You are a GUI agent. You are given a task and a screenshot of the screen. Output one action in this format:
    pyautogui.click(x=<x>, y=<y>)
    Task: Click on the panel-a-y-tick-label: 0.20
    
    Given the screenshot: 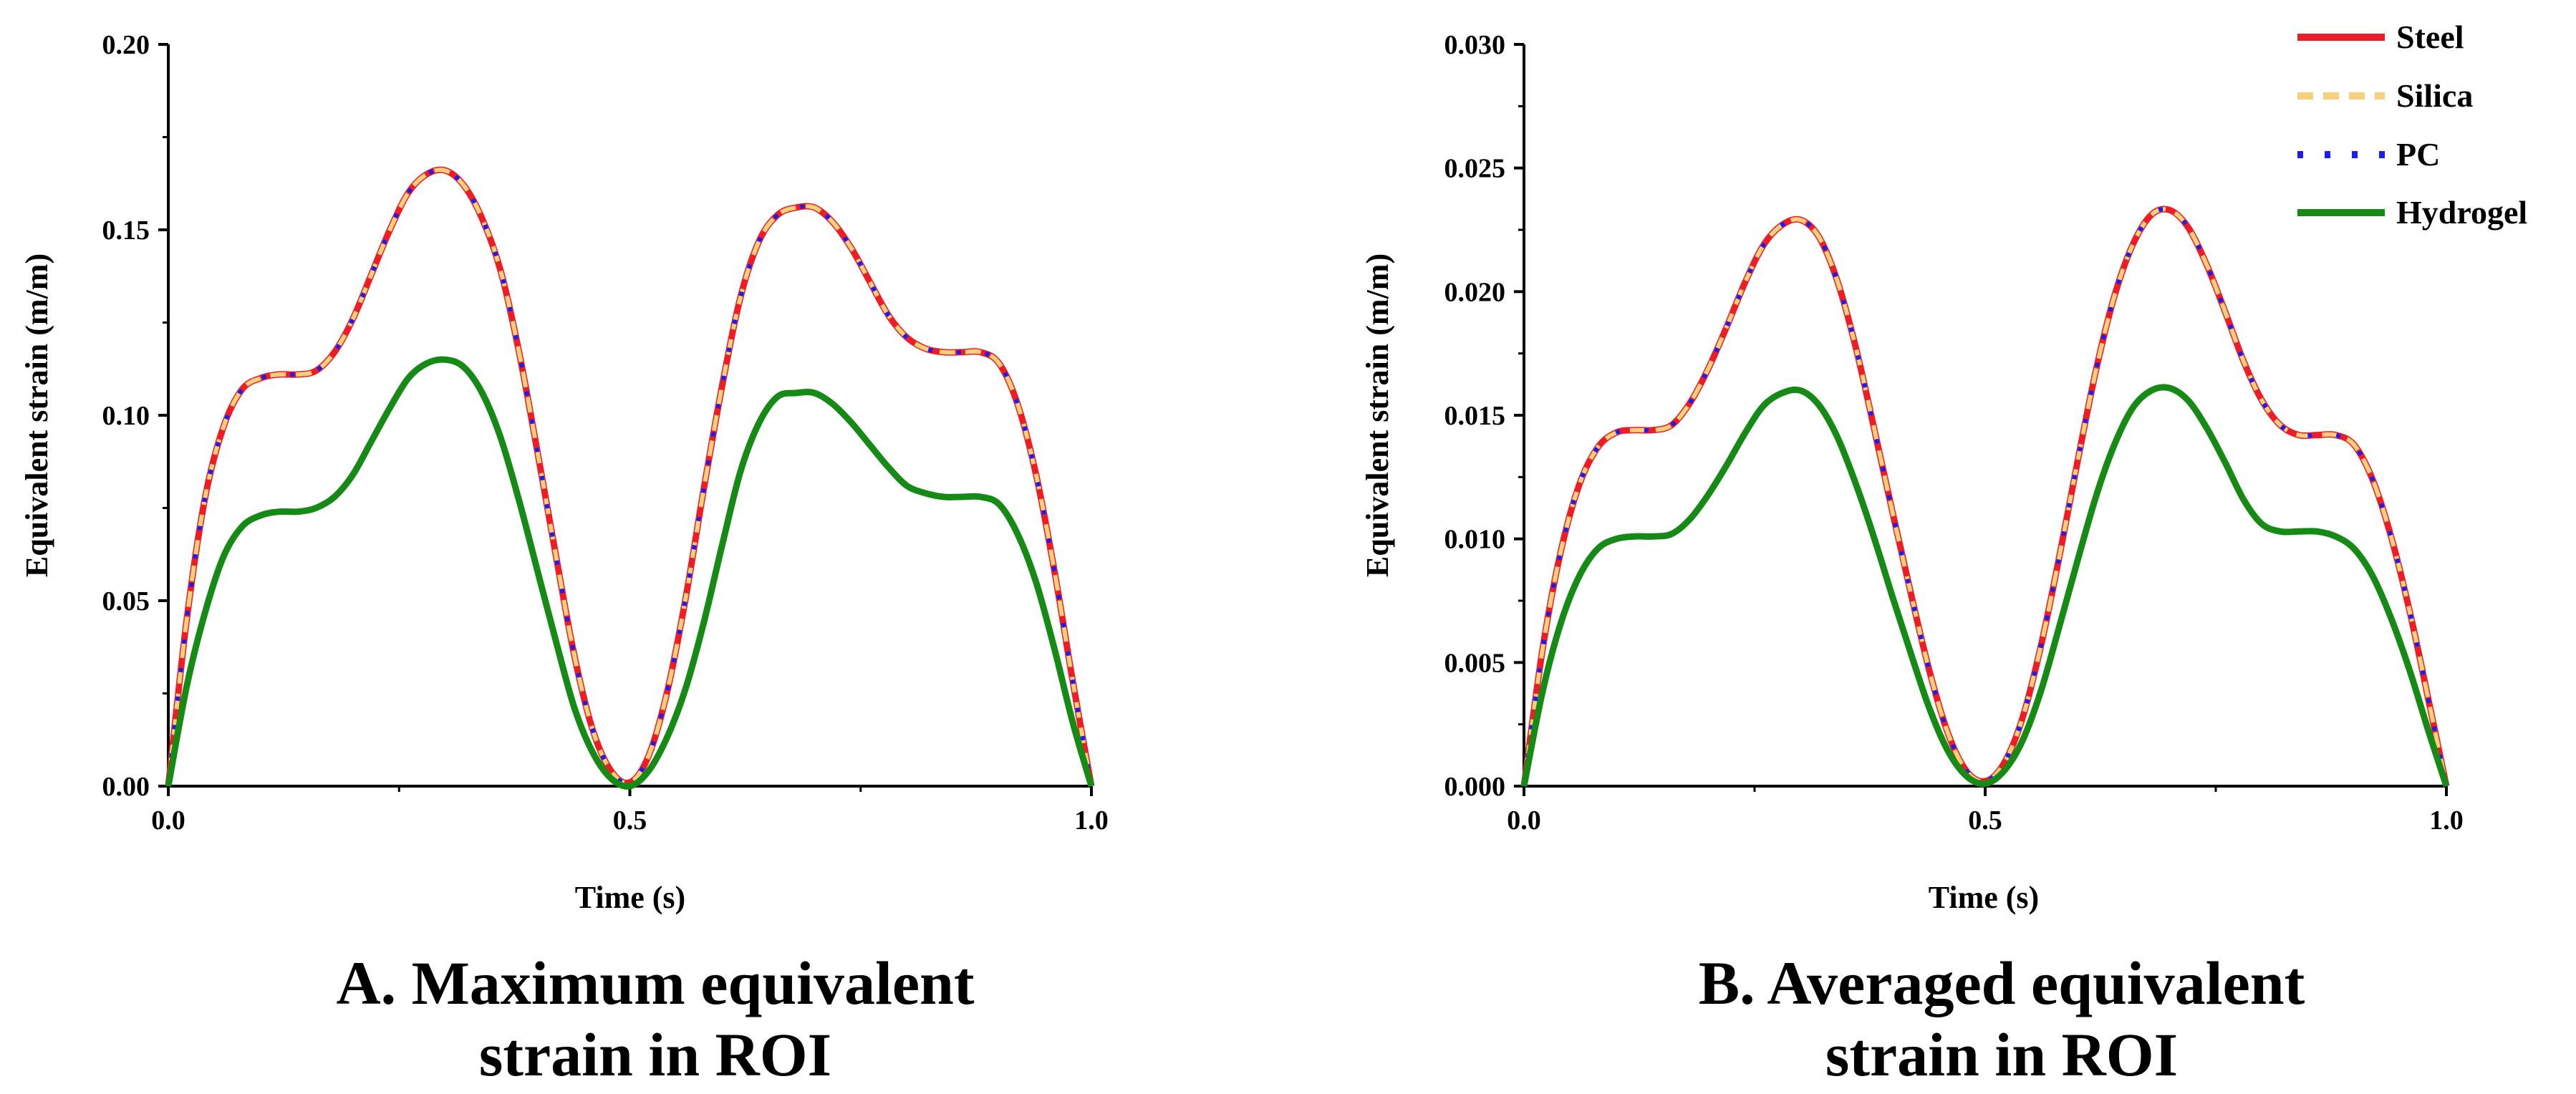 What is the action you would take?
    pyautogui.click(x=126, y=45)
    